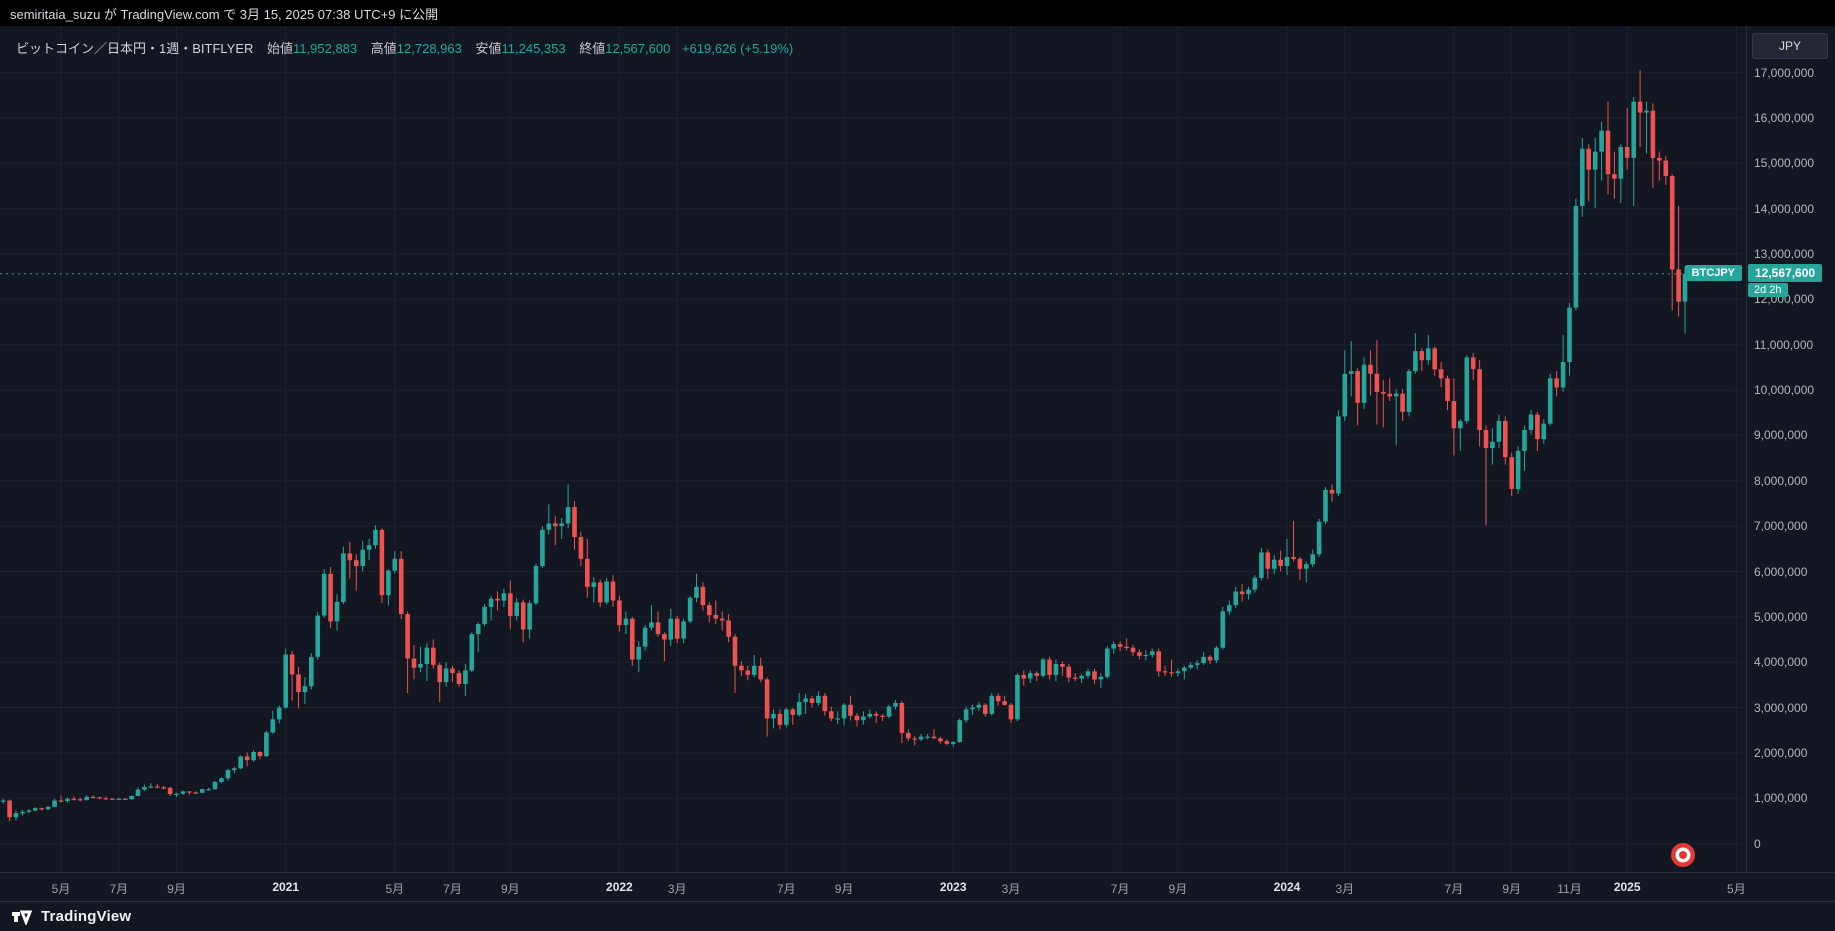 This screenshot has width=1835, height=931. What do you see at coordinates (1781, 752) in the screenshot?
I see `price-axis-label: 2,000,000` at bounding box center [1781, 752].